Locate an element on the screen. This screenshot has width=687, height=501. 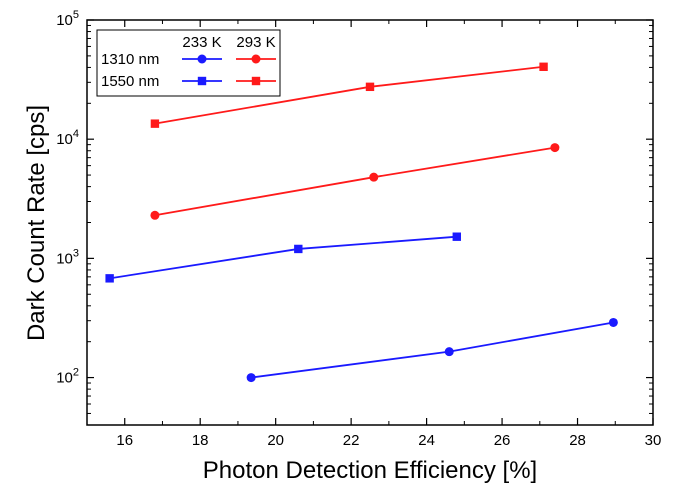
x-tick-label: 28 is located at coordinates (577, 440).